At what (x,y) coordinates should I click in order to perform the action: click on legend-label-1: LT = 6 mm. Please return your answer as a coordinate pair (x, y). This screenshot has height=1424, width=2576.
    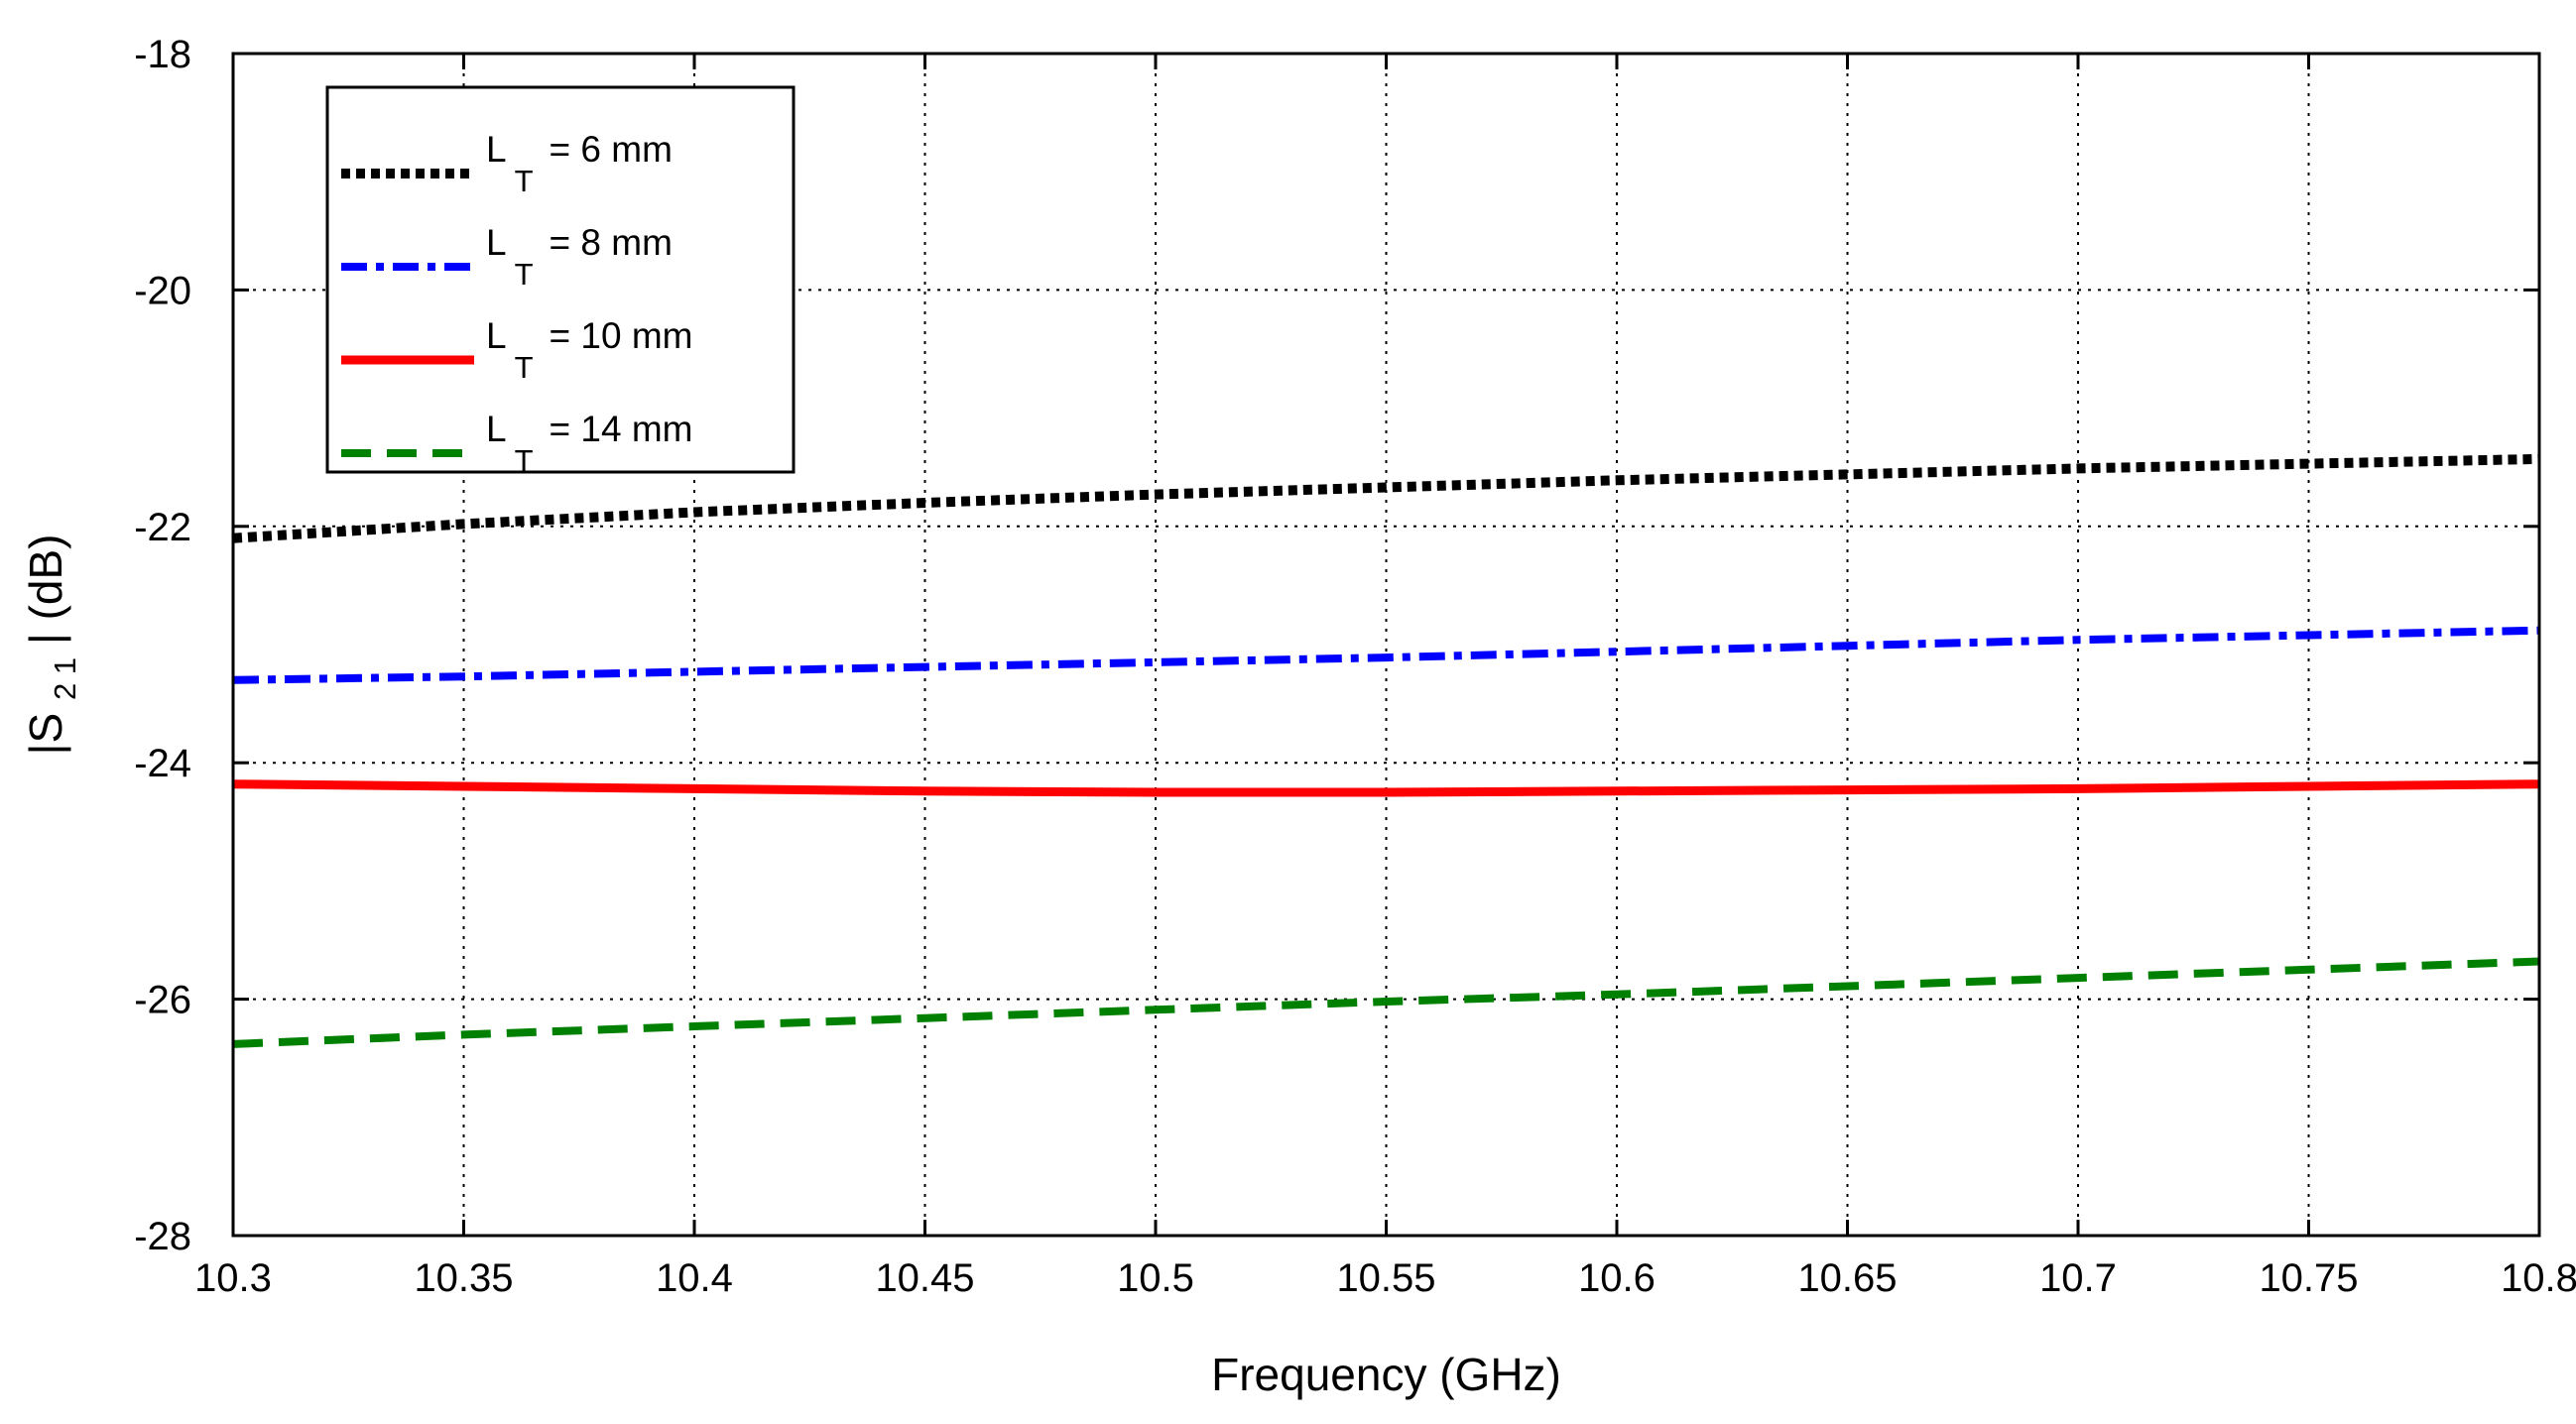
    Looking at the image, I should click on (579, 163).